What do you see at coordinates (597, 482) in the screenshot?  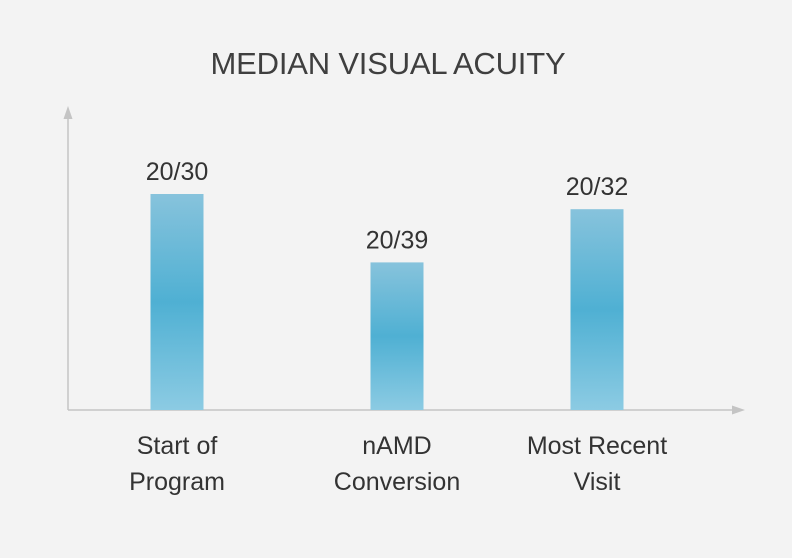 I see `category-label-3-line-2: Visit` at bounding box center [597, 482].